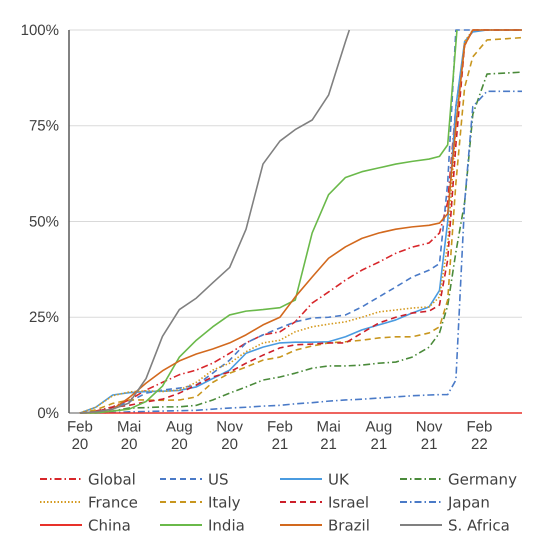 The height and width of the screenshot is (536, 539). Describe the element at coordinates (43, 317) in the screenshot. I see `y-tick-label: 25%` at that location.